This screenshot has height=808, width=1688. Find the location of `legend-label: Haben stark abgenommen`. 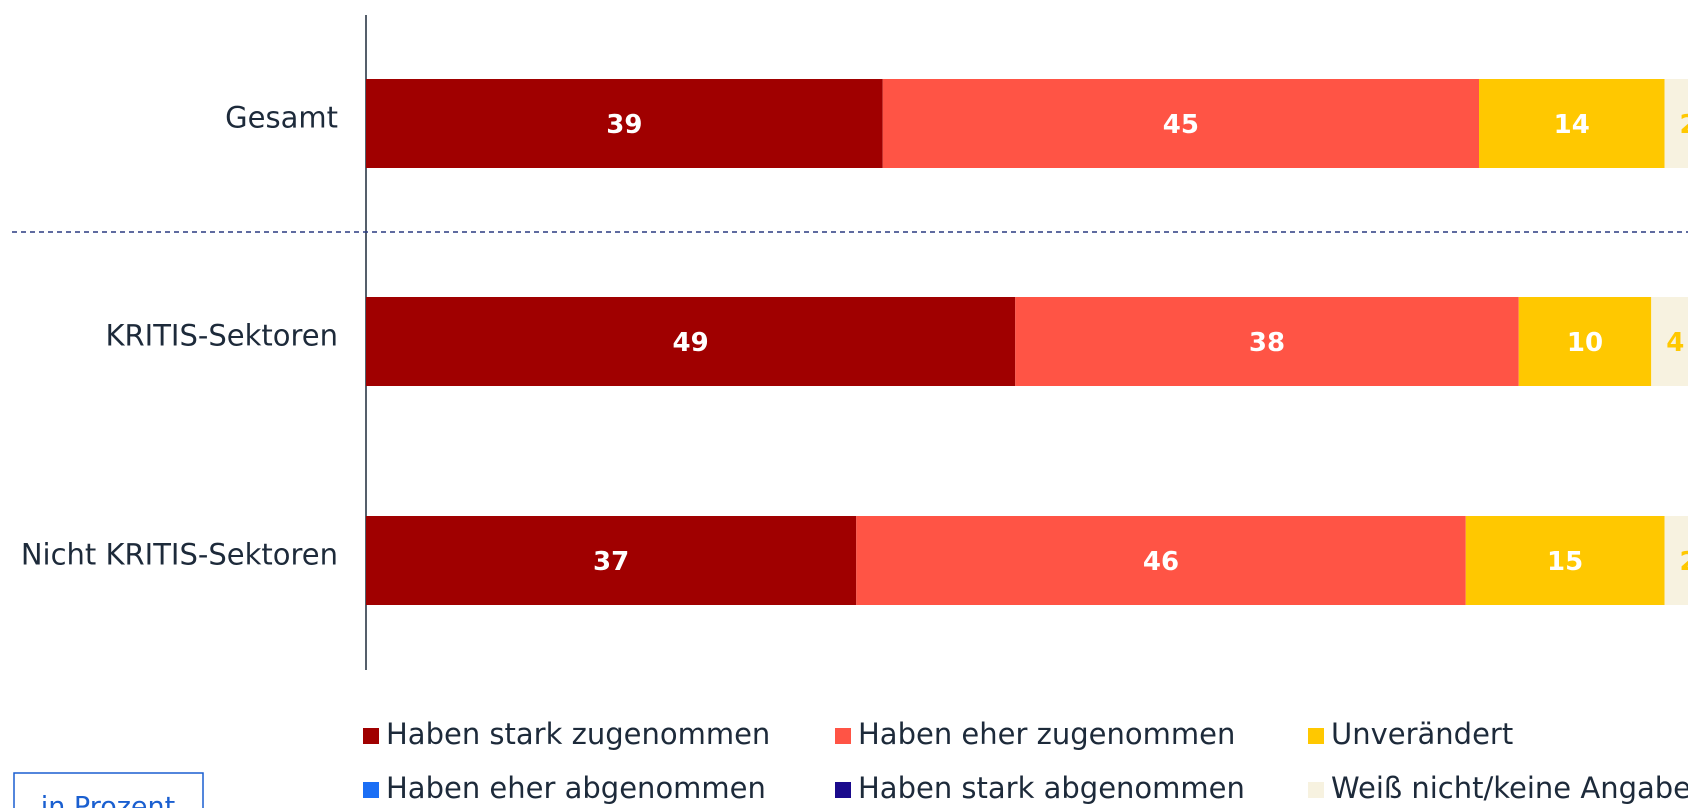

legend-label: Haben stark abgenommen is located at coordinates (1051, 788).